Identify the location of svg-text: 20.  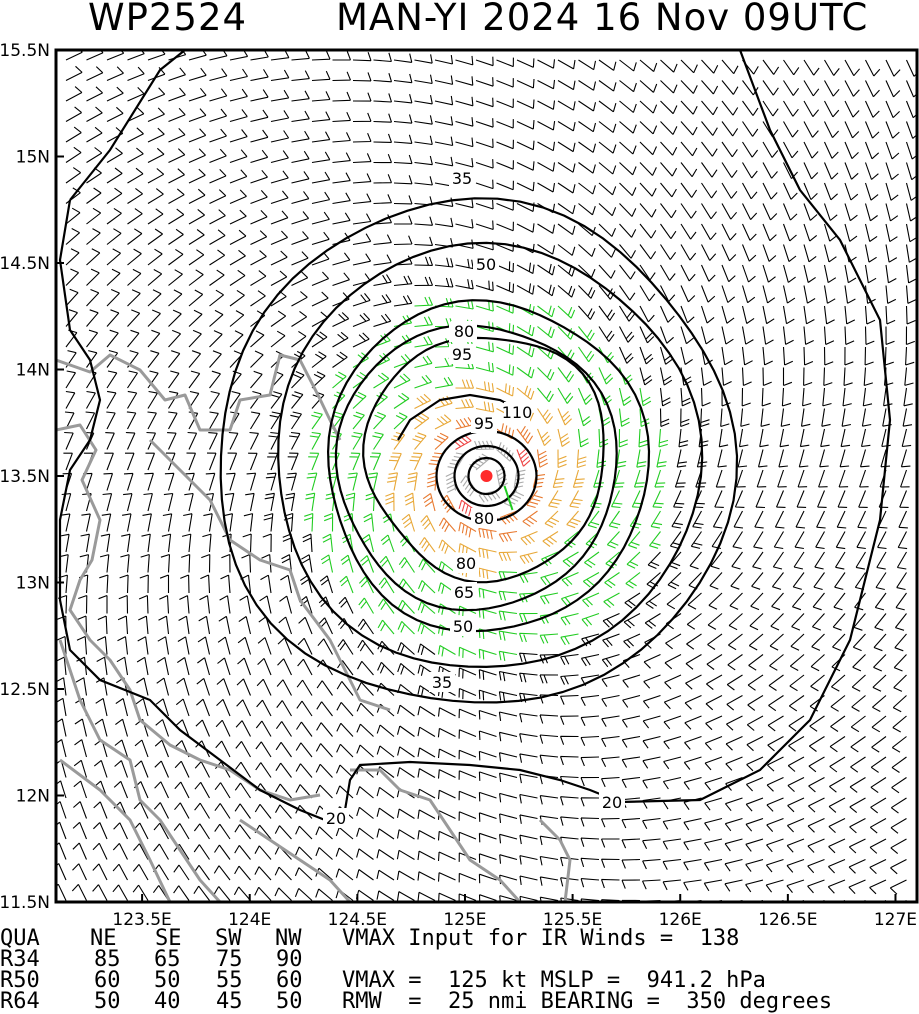
(612, 802).